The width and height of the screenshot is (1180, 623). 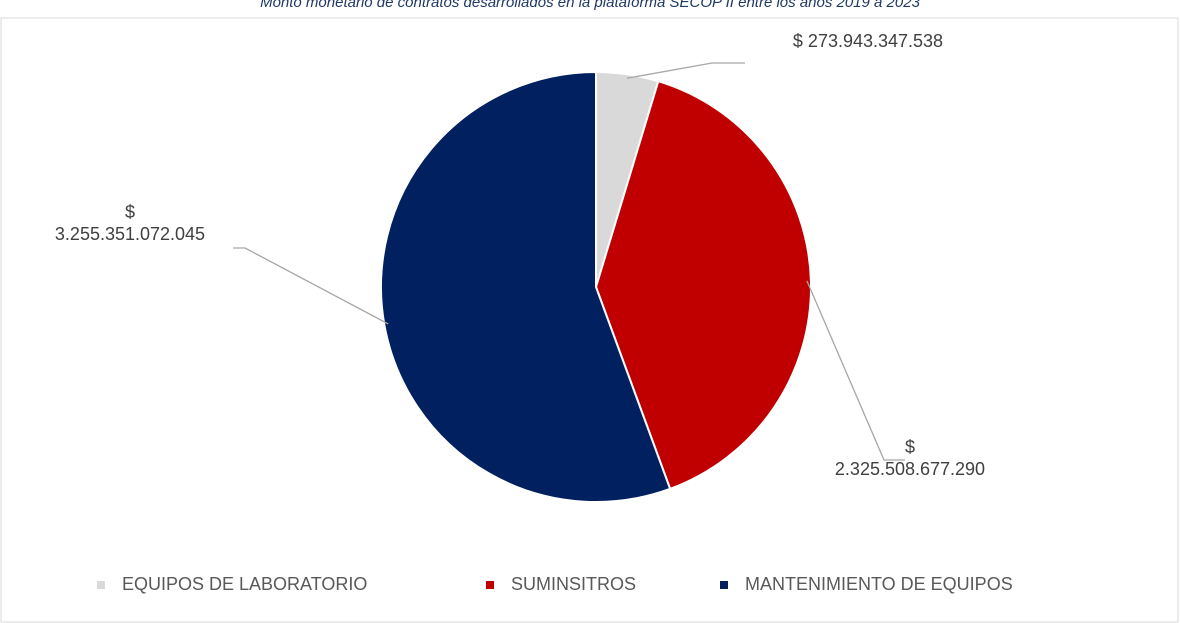 What do you see at coordinates (703, 285) in the screenshot?
I see `pie-slice` at bounding box center [703, 285].